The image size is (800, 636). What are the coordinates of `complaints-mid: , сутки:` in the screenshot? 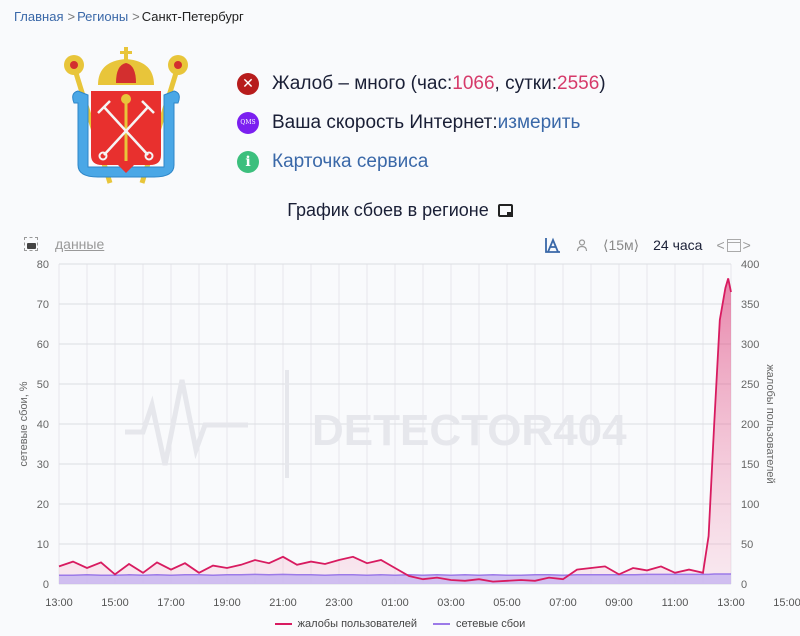 It's located at (525, 83).